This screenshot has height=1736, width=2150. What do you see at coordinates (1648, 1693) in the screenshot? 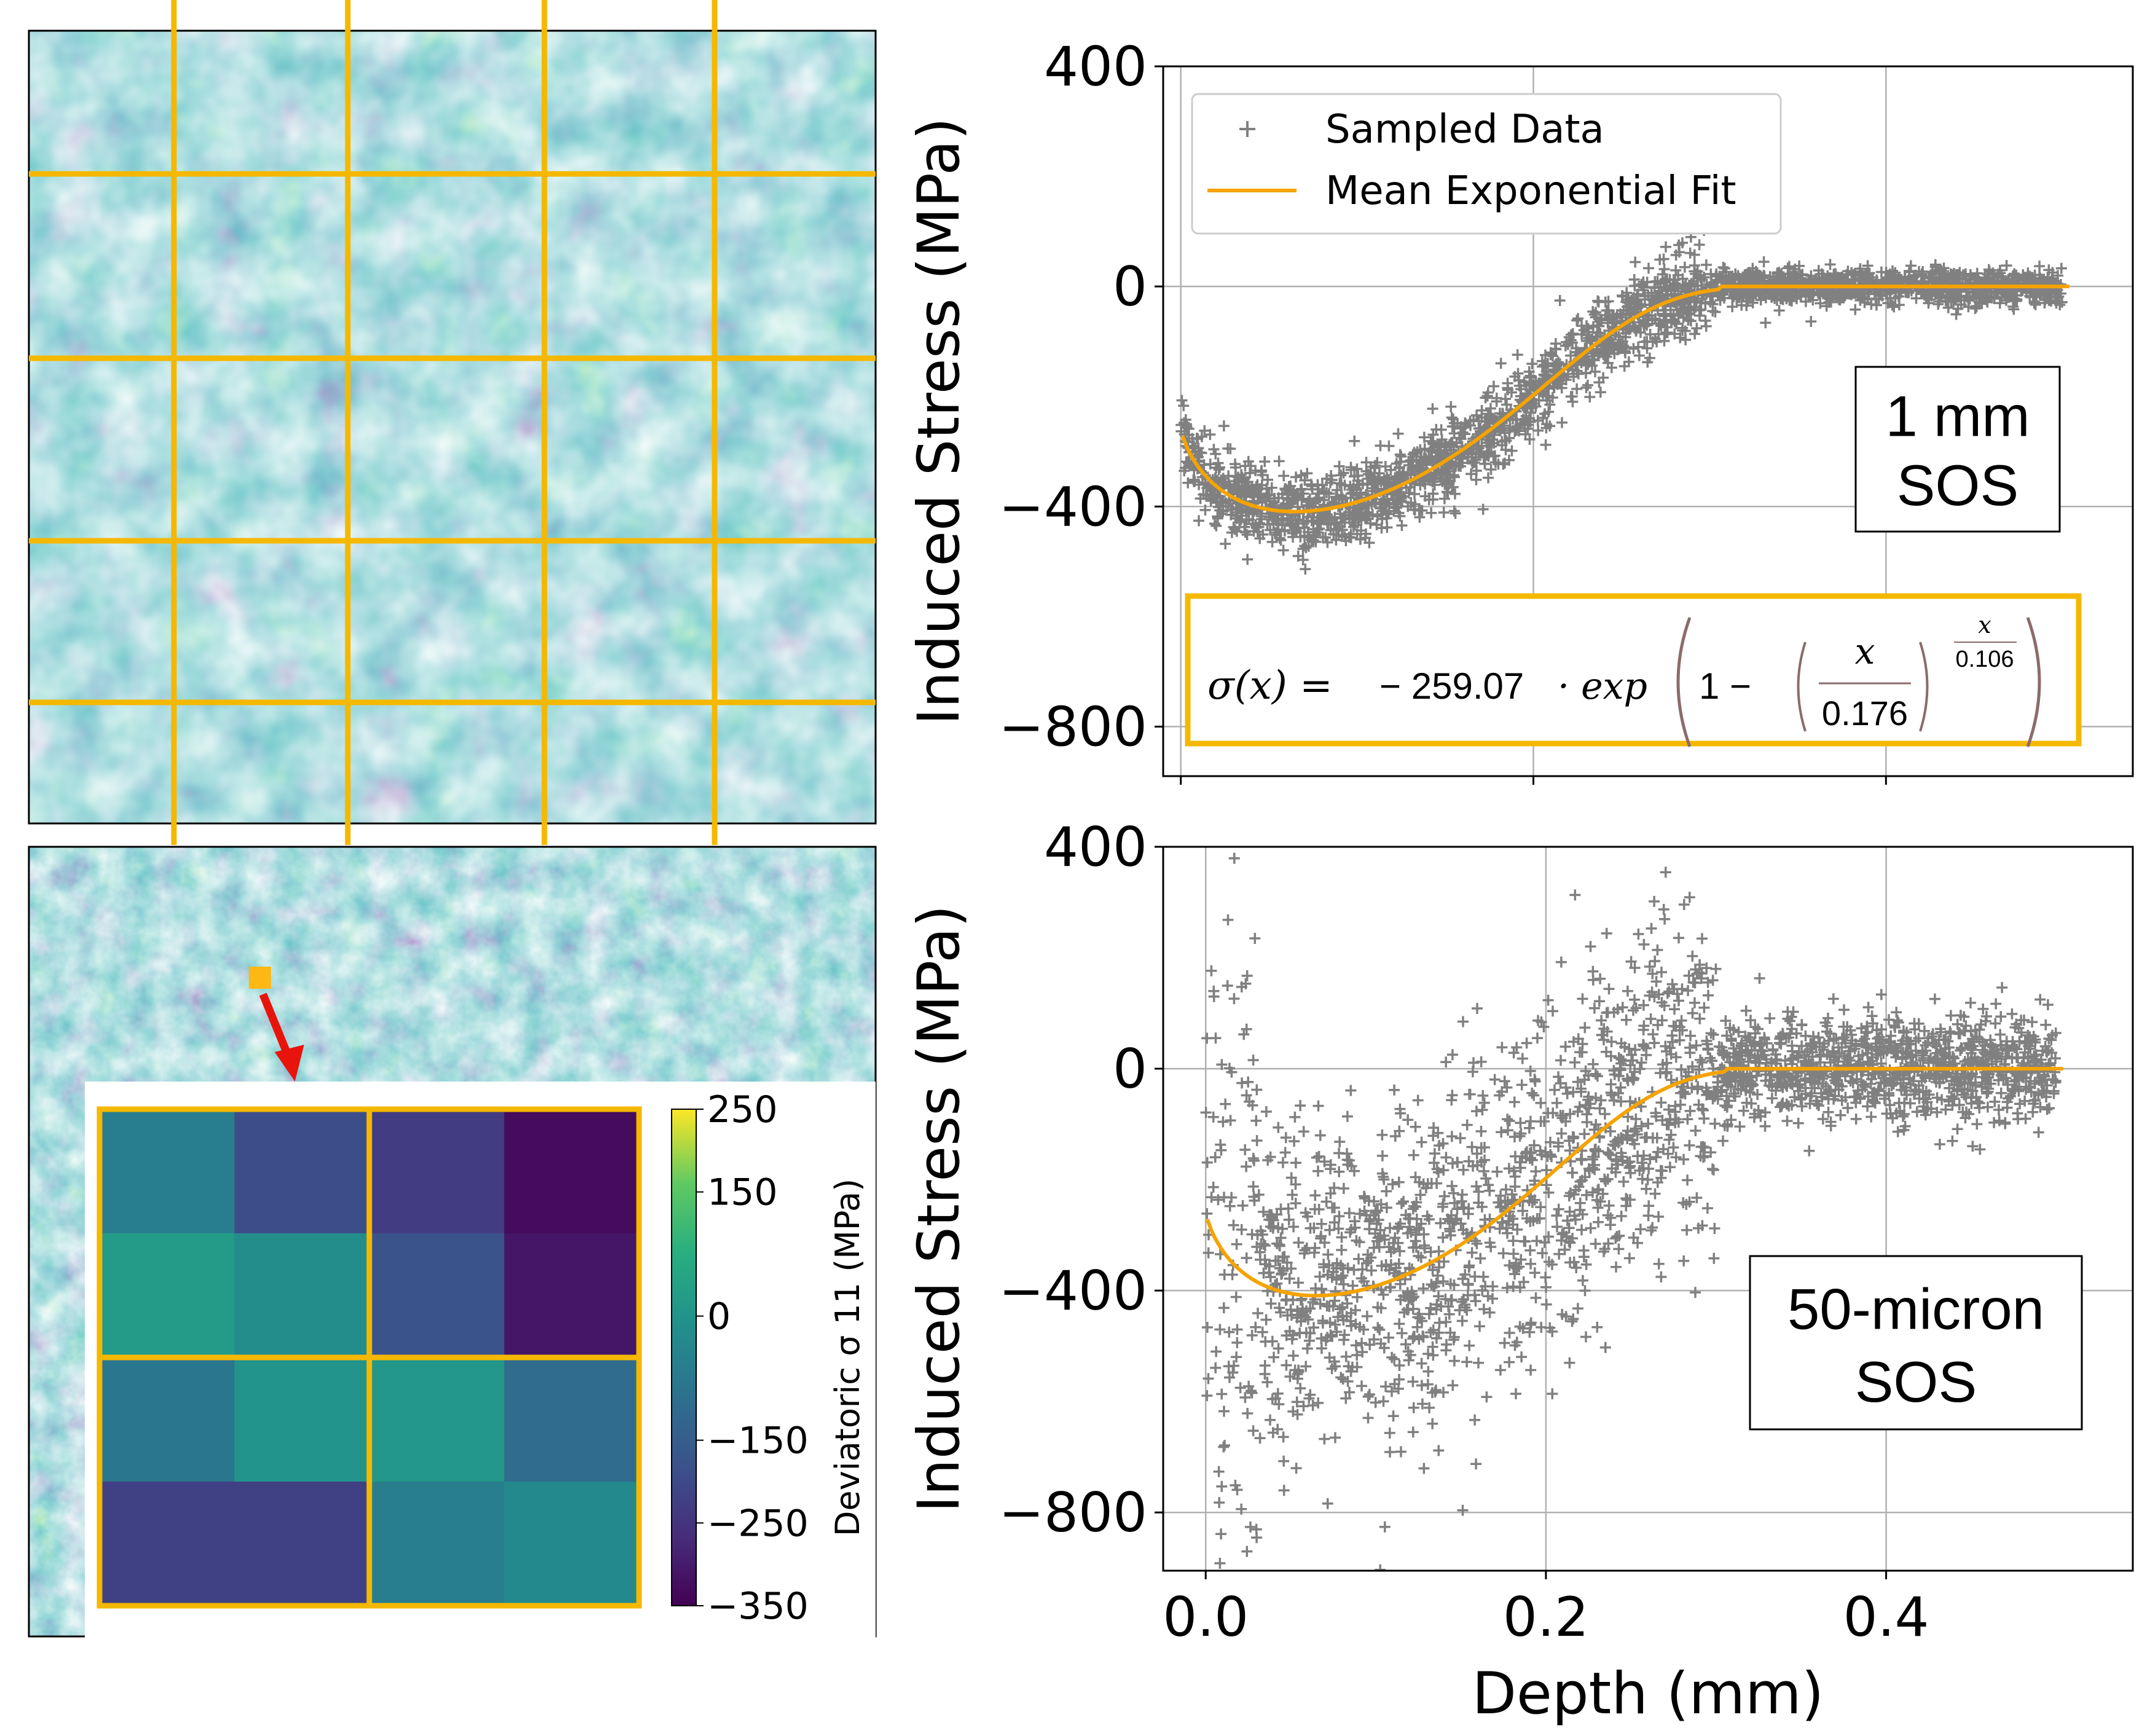
I see `x-axis-label: Depth (mm)` at bounding box center [1648, 1693].